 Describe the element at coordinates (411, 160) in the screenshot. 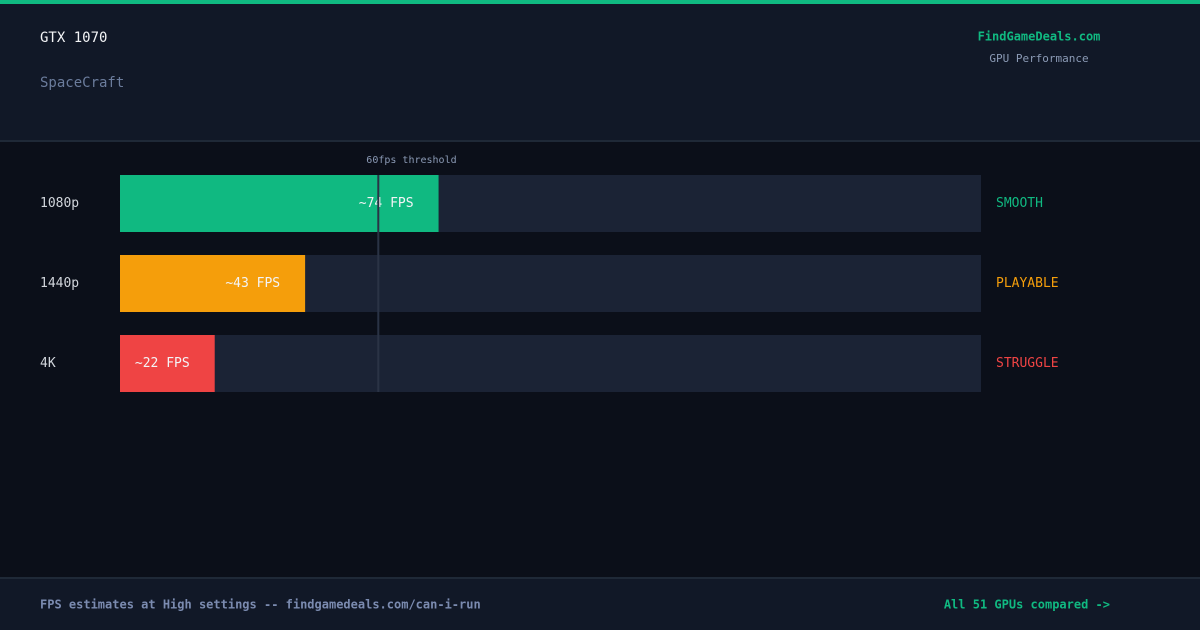

I see `threshold-label: 60fps threshold` at that location.